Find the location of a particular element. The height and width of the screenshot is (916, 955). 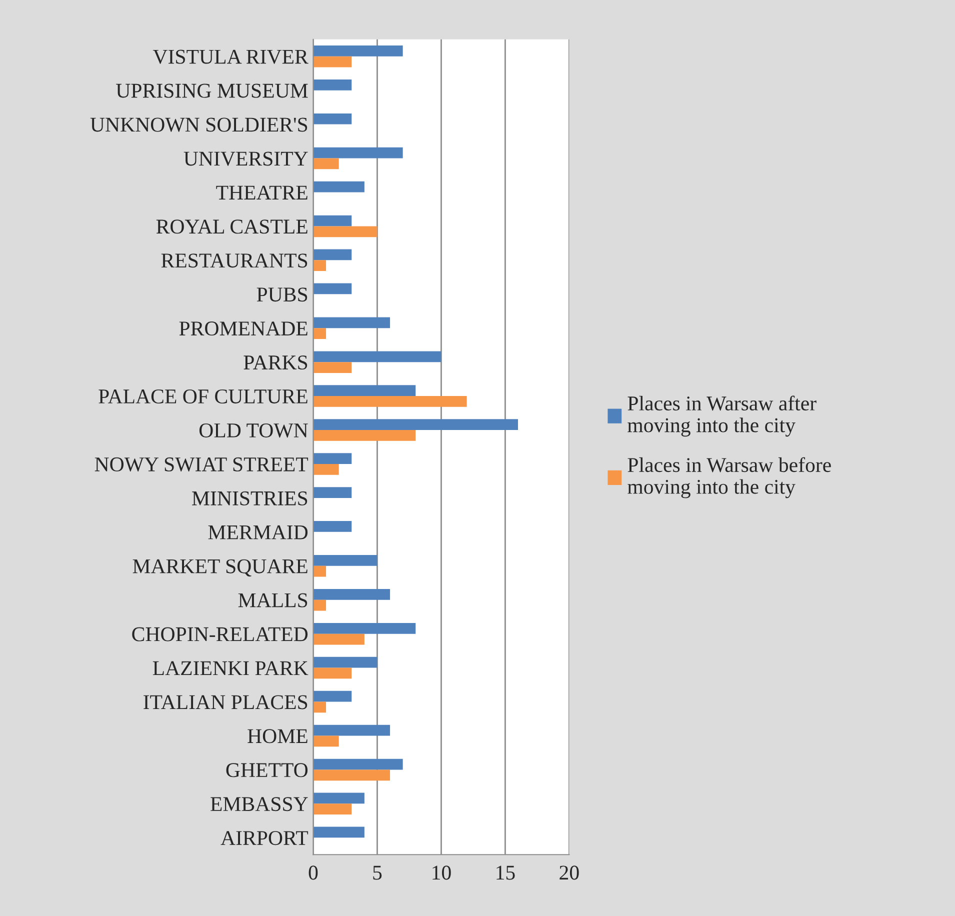

y-tick-label: PROMENADE is located at coordinates (243, 329).